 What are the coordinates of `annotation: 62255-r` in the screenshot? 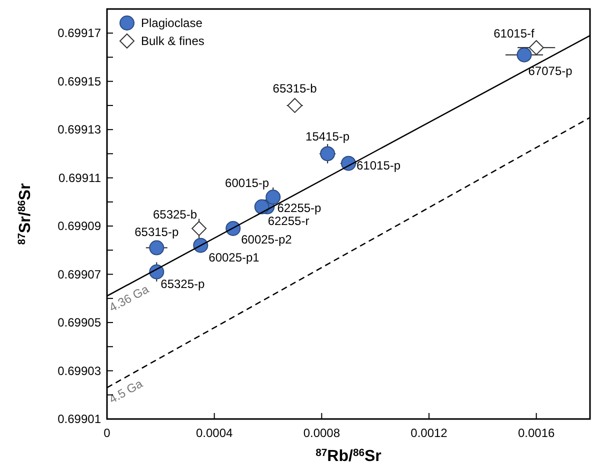 It's located at (289, 221).